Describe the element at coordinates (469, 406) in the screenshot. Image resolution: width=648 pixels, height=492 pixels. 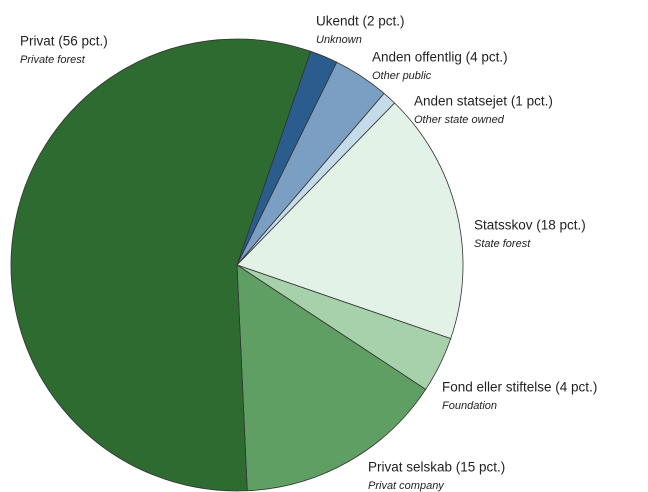
I see `slice-translation: Foundation` at that location.